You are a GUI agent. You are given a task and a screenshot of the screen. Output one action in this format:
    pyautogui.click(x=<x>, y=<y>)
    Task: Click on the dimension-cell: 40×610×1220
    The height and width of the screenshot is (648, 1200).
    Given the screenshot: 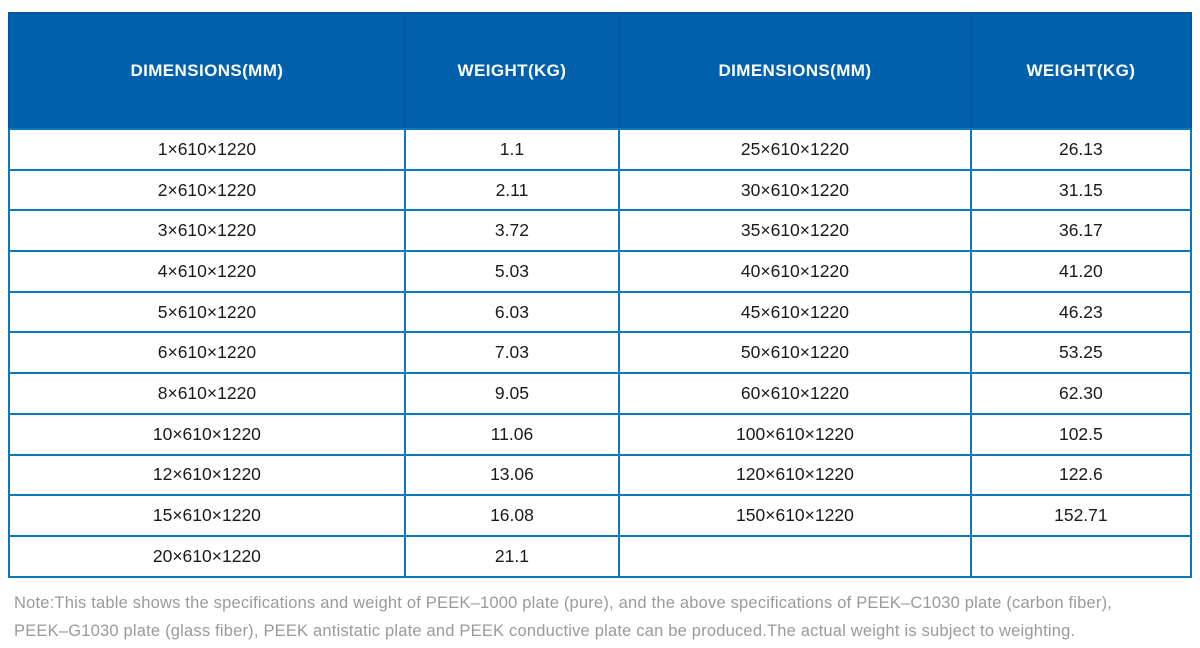 What is the action you would take?
    pyautogui.click(x=796, y=272)
    